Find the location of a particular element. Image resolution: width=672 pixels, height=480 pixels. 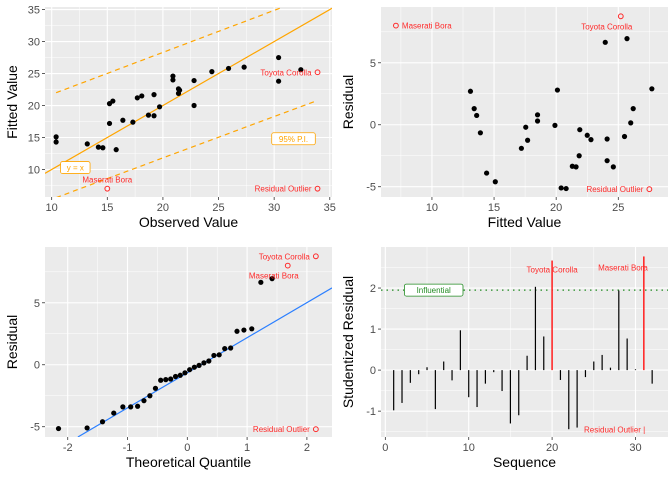

y-tick-label: -5 is located at coordinates (35, 428).